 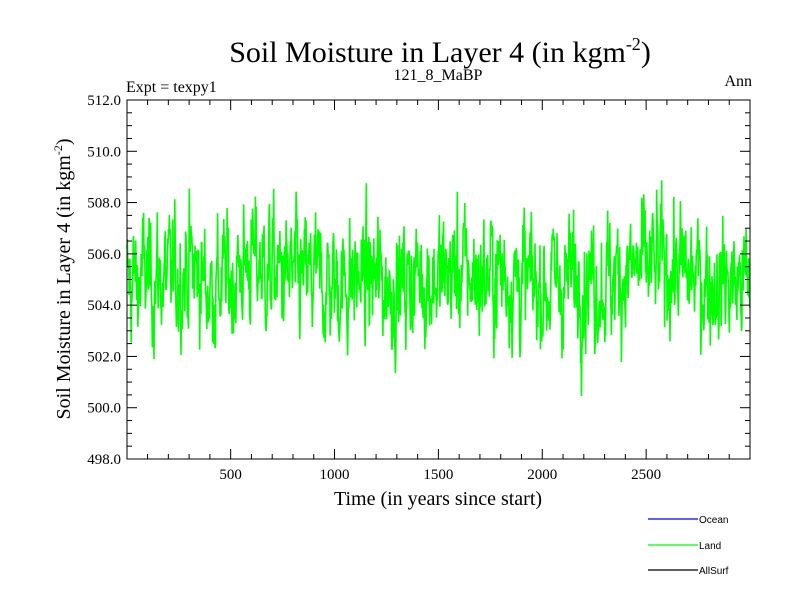 I want to click on chart-title: Soil Moisture in Layer 4 (in kgm-2), so click(x=440, y=51).